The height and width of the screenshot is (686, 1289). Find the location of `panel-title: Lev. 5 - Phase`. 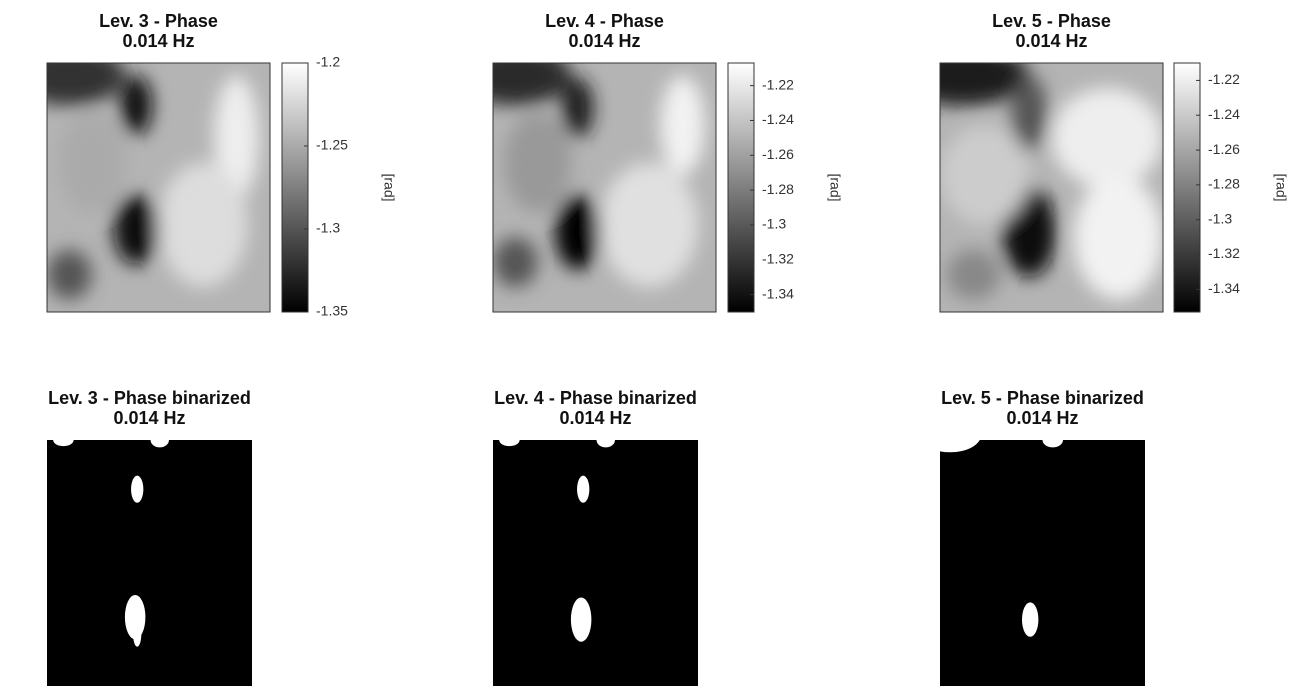

panel-title: Lev. 5 - Phase is located at coordinates (1051, 21).